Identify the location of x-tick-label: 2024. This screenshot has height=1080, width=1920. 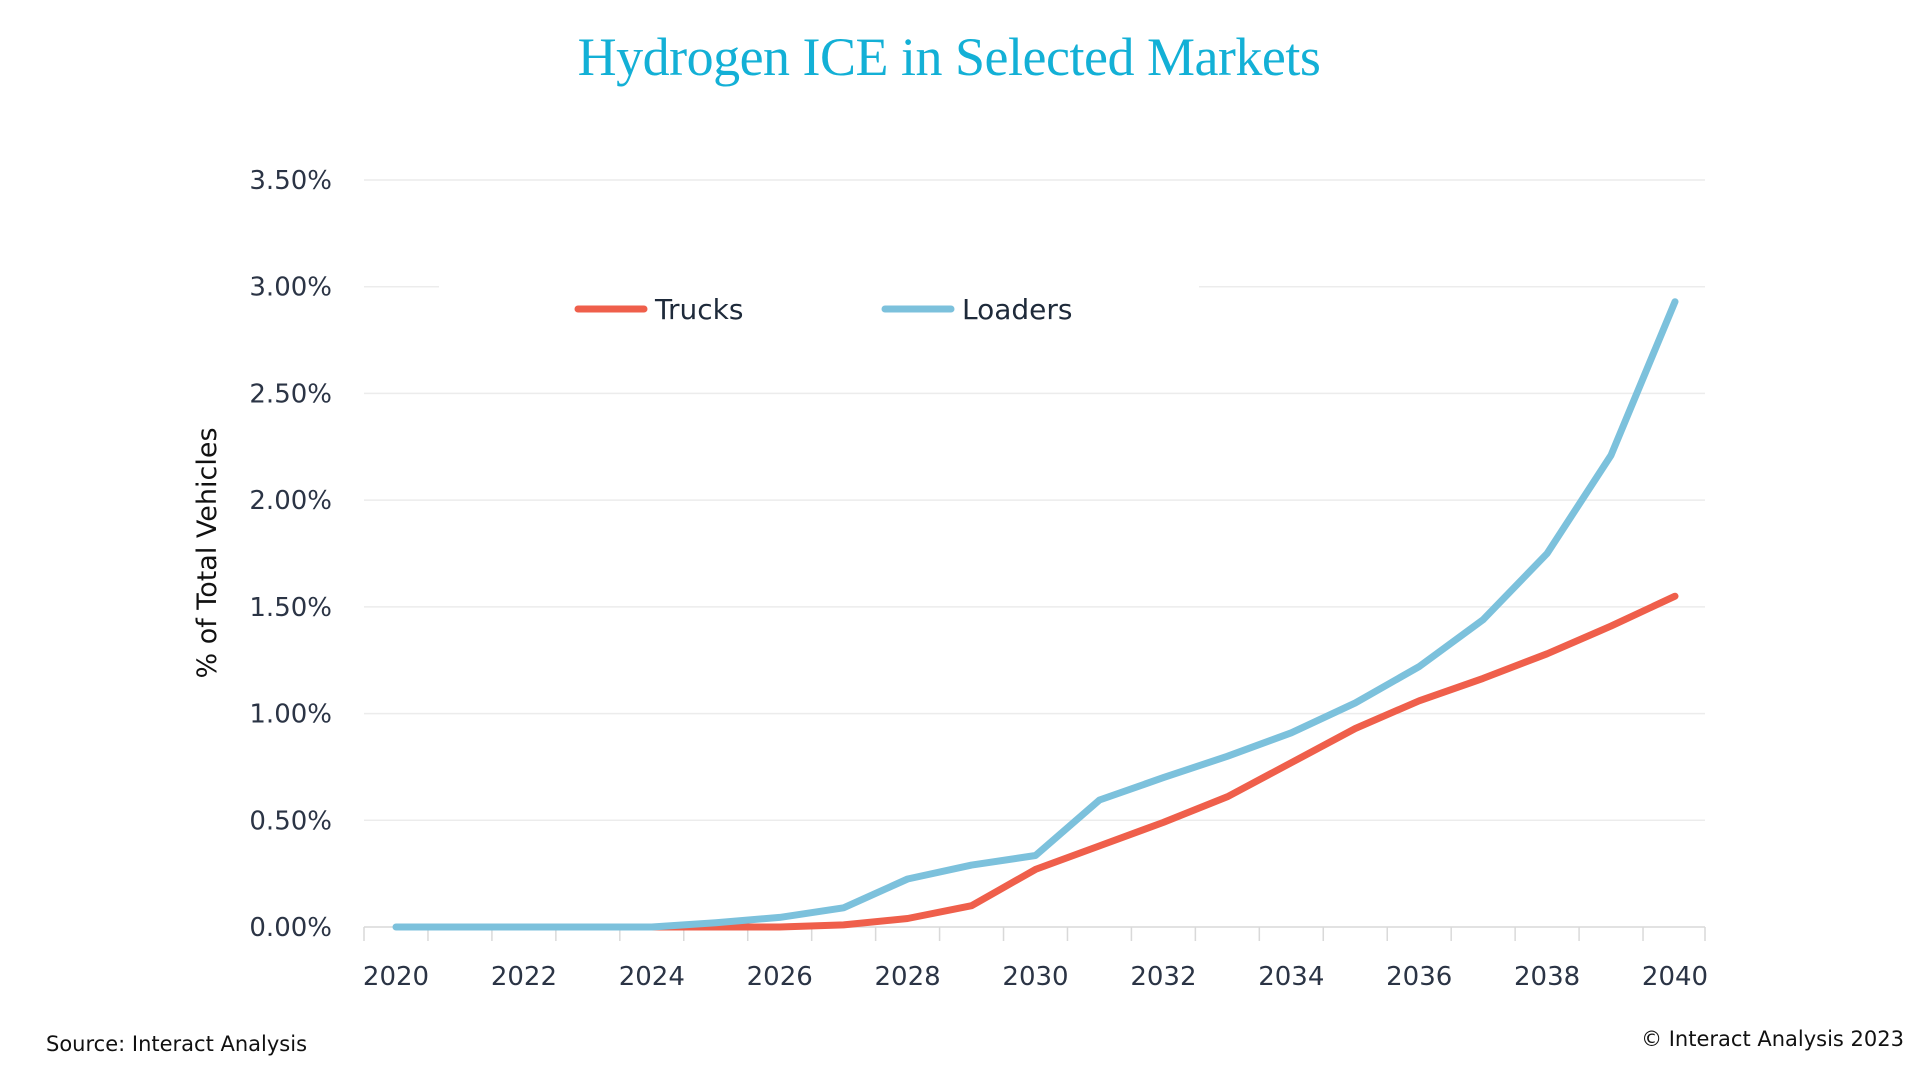
(652, 977).